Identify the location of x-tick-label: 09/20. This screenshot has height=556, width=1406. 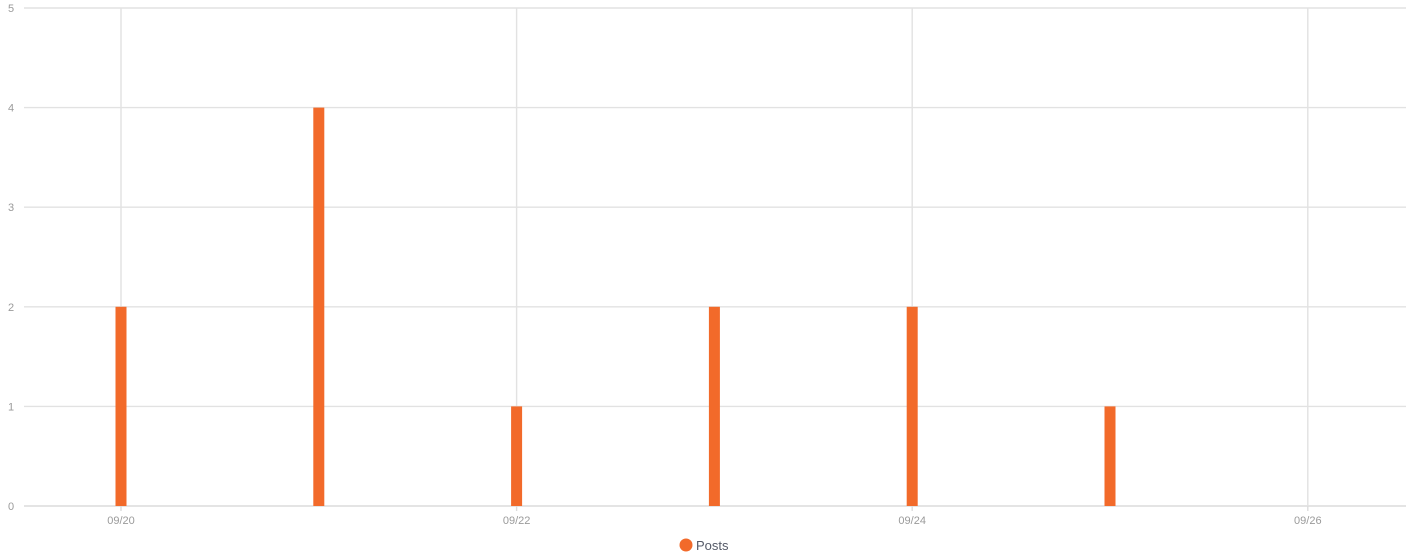
(121, 521).